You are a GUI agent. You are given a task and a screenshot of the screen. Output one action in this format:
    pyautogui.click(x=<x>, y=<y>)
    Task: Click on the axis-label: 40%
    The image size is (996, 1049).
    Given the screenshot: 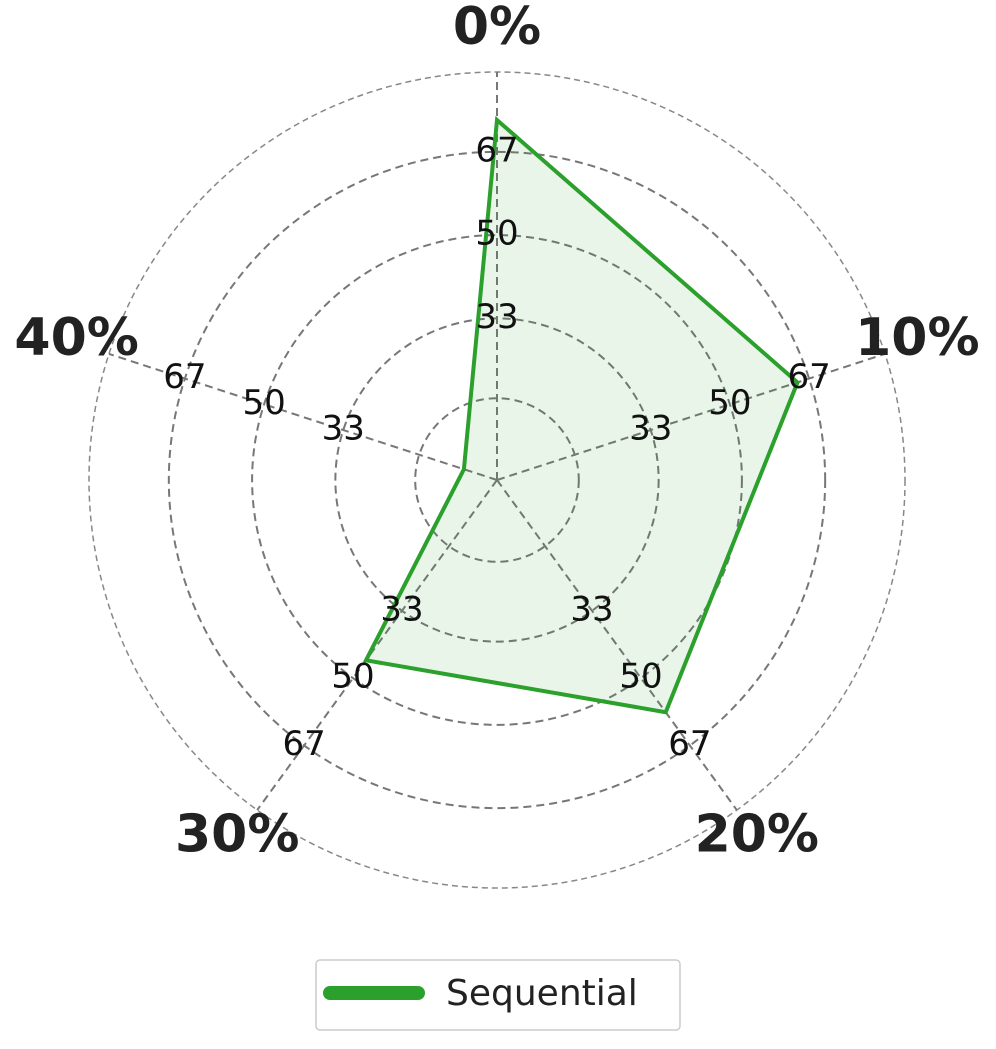 What is the action you would take?
    pyautogui.click(x=76, y=338)
    